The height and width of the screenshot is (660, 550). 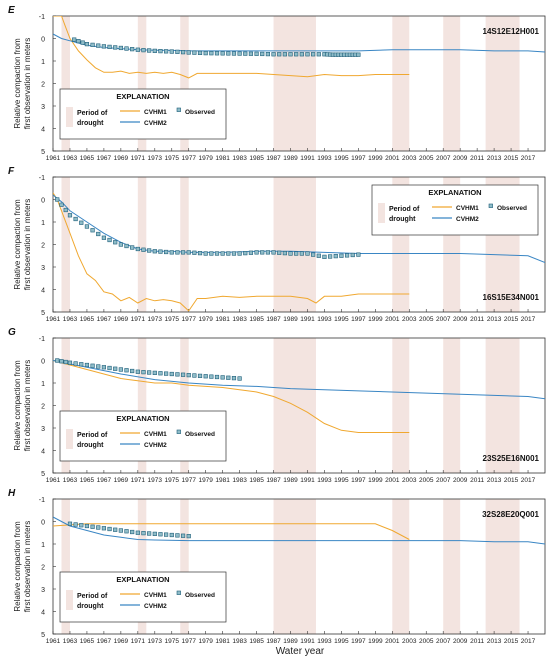 What do you see at coordinates (155, 480) in the screenshot?
I see `x-tick-label: 1973` at bounding box center [155, 480].